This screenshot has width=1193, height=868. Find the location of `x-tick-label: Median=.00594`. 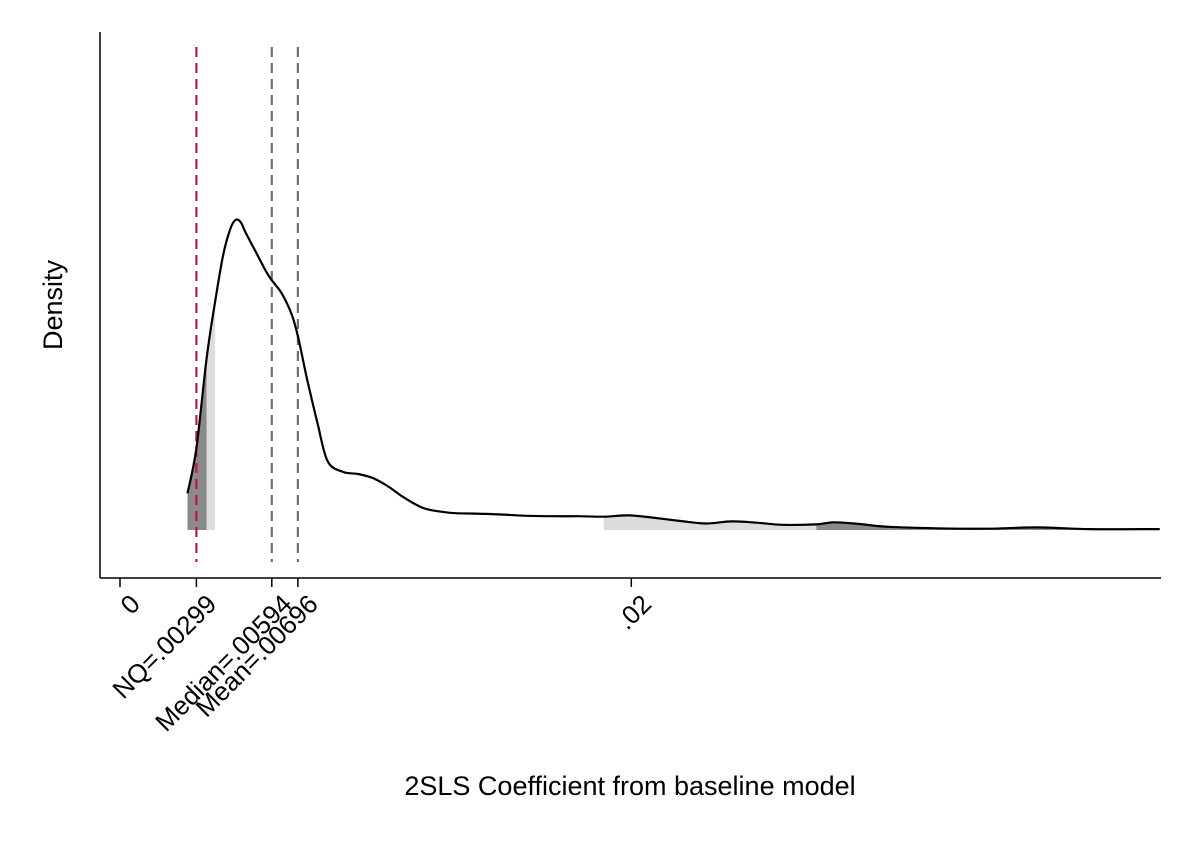

x-tick-label: Median=.00594 is located at coordinates (223, 663).